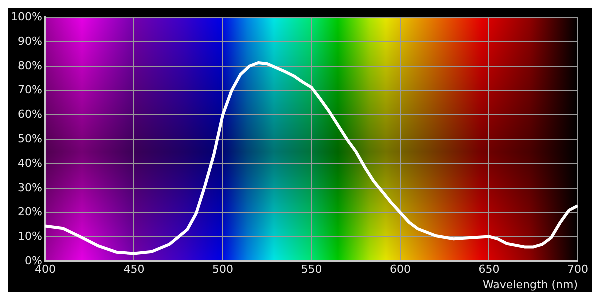 The image size is (600, 300). What do you see at coordinates (311, 269) in the screenshot?
I see `x-tick-label: 550` at bounding box center [311, 269].